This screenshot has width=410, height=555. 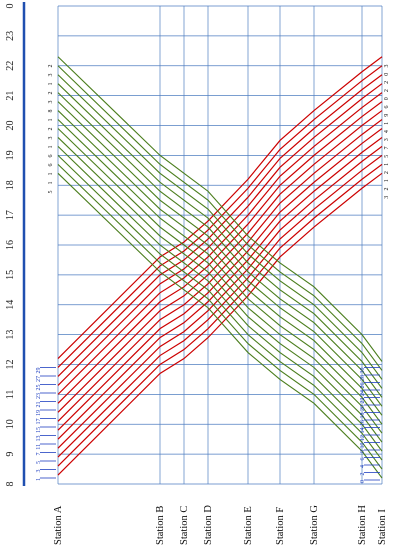 I want to click on top-right-train-label: 1, so click(x=387, y=123).